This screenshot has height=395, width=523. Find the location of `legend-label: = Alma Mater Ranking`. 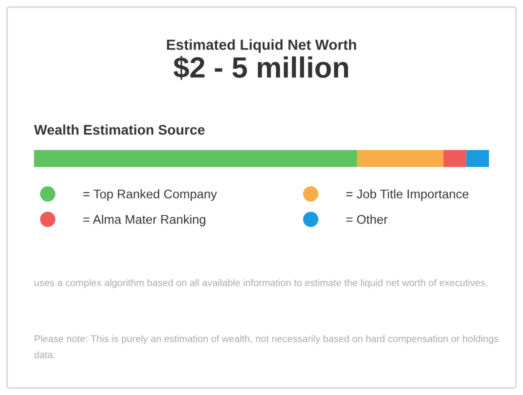

legend-label: = Alma Mater Ranking is located at coordinates (144, 220).